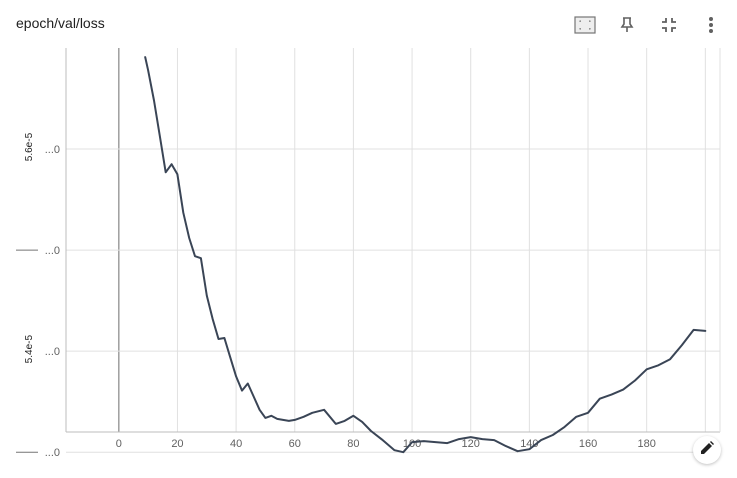  What do you see at coordinates (415, 444) in the screenshot?
I see `x-tick-labels: 020406080100120140160180200` at bounding box center [415, 444].